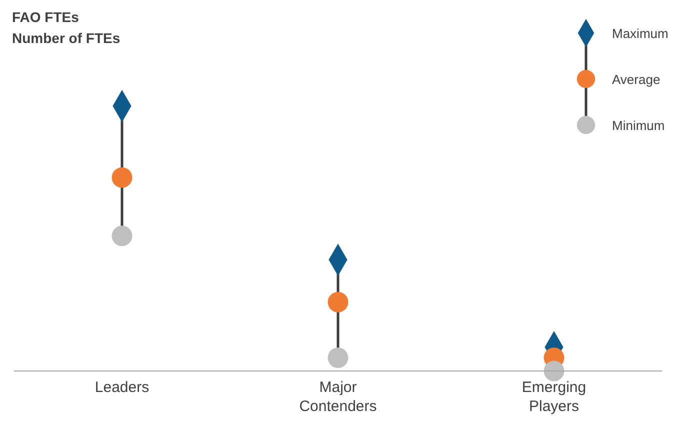 The image size is (683, 421). What do you see at coordinates (636, 79) in the screenshot?
I see `legend-label: Average` at bounding box center [636, 79].